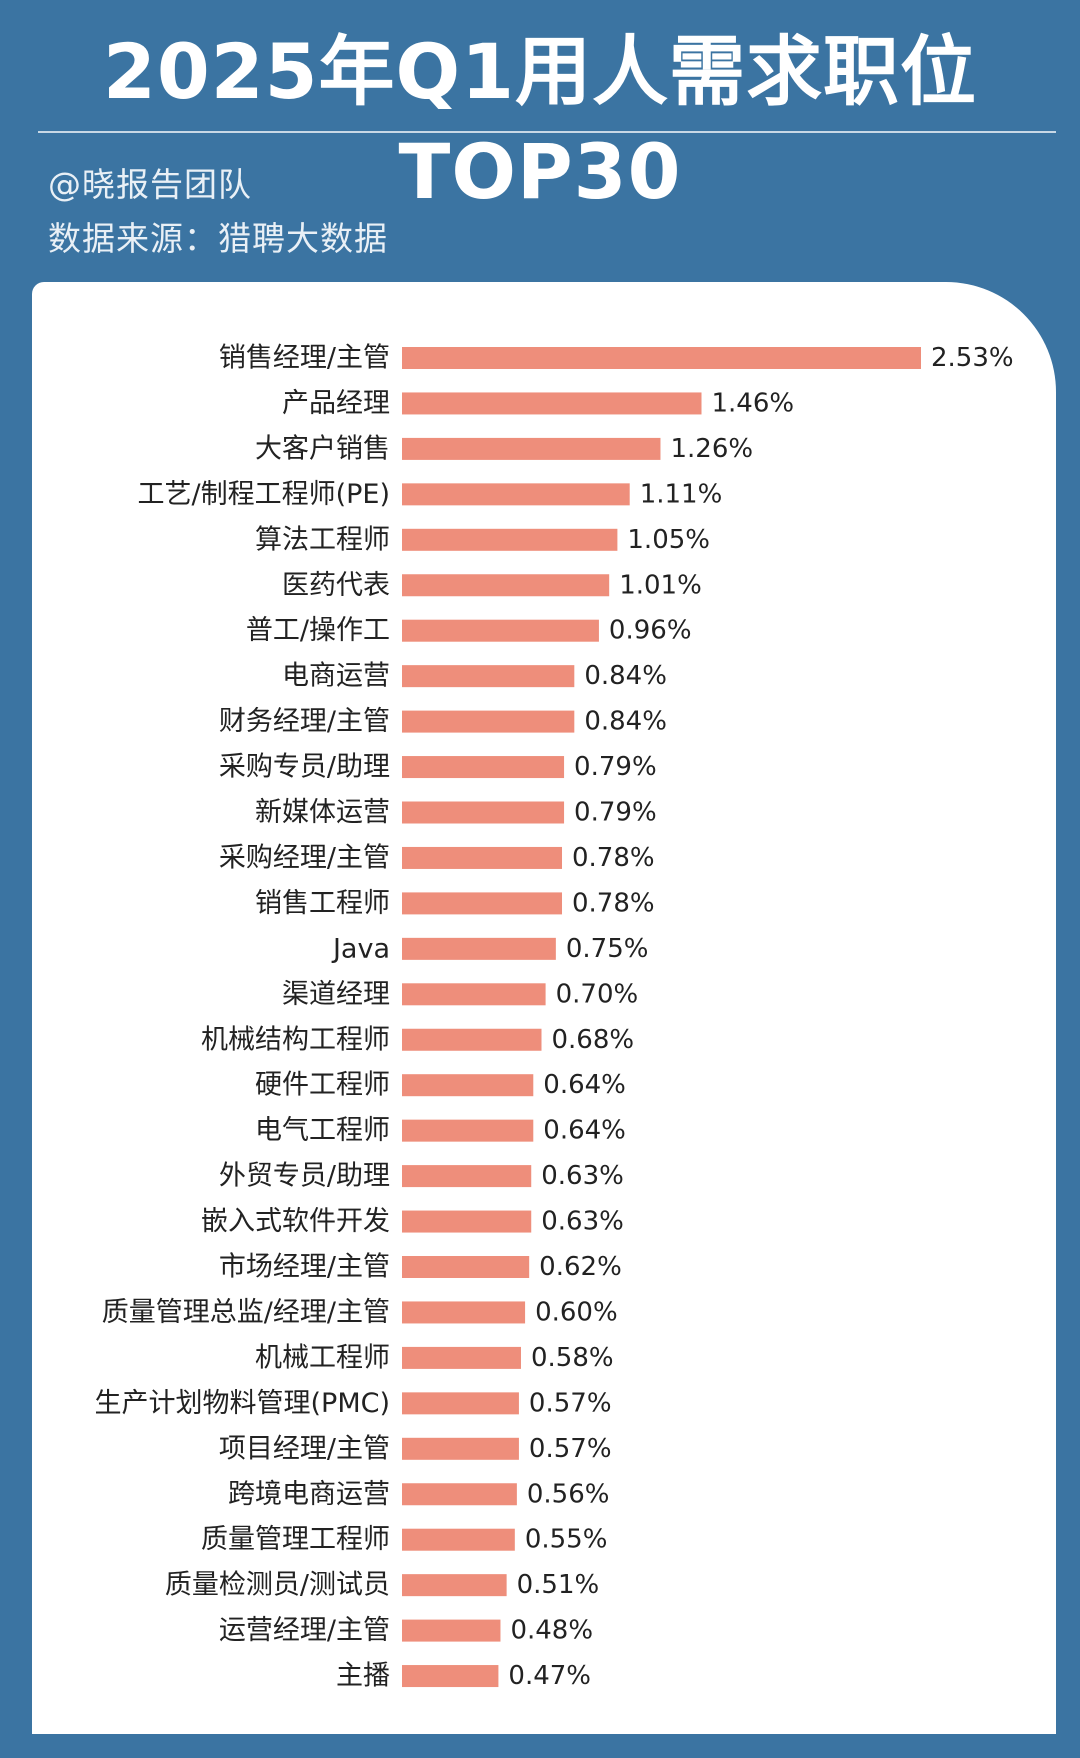 This screenshot has height=1758, width=1080. I want to click on category-label: 市场经理/主管, so click(304, 1267).